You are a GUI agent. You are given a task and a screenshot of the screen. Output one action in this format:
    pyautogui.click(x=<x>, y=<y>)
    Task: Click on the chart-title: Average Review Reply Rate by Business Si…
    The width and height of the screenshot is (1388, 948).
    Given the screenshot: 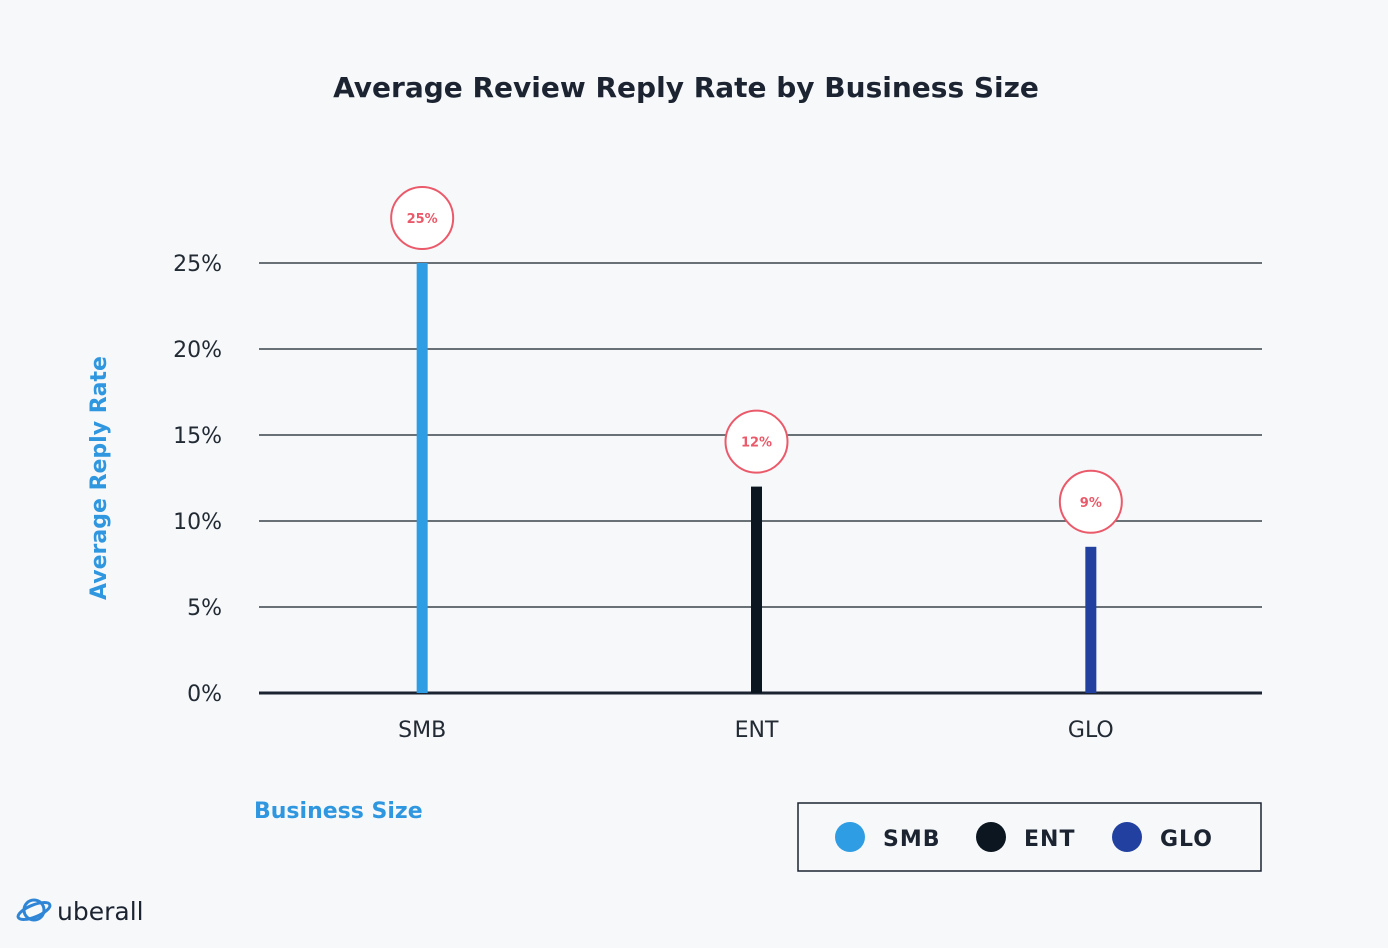 What is the action you would take?
    pyautogui.click(x=686, y=87)
    